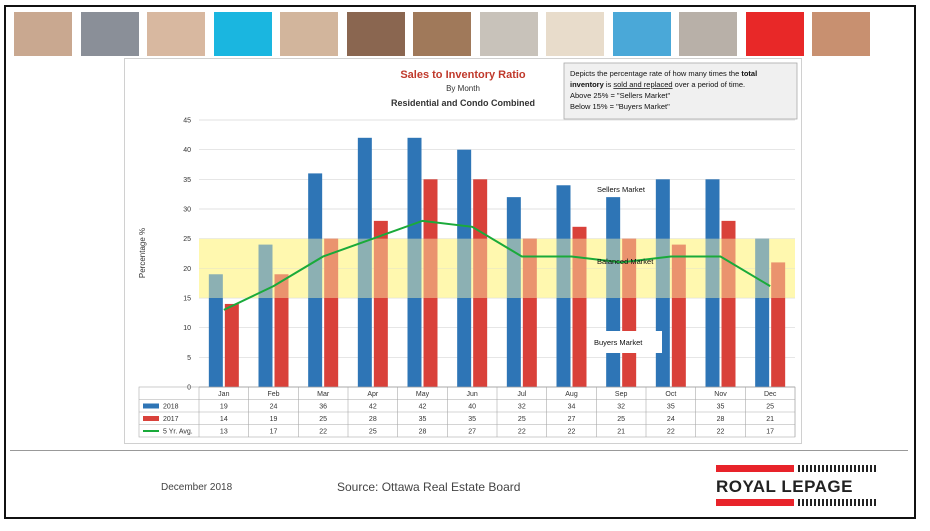 The height and width of the screenshot is (531, 930). Describe the element at coordinates (323, 432) in the screenshot. I see `data-label-5 Yr. Avg.-Mar: 22` at that location.